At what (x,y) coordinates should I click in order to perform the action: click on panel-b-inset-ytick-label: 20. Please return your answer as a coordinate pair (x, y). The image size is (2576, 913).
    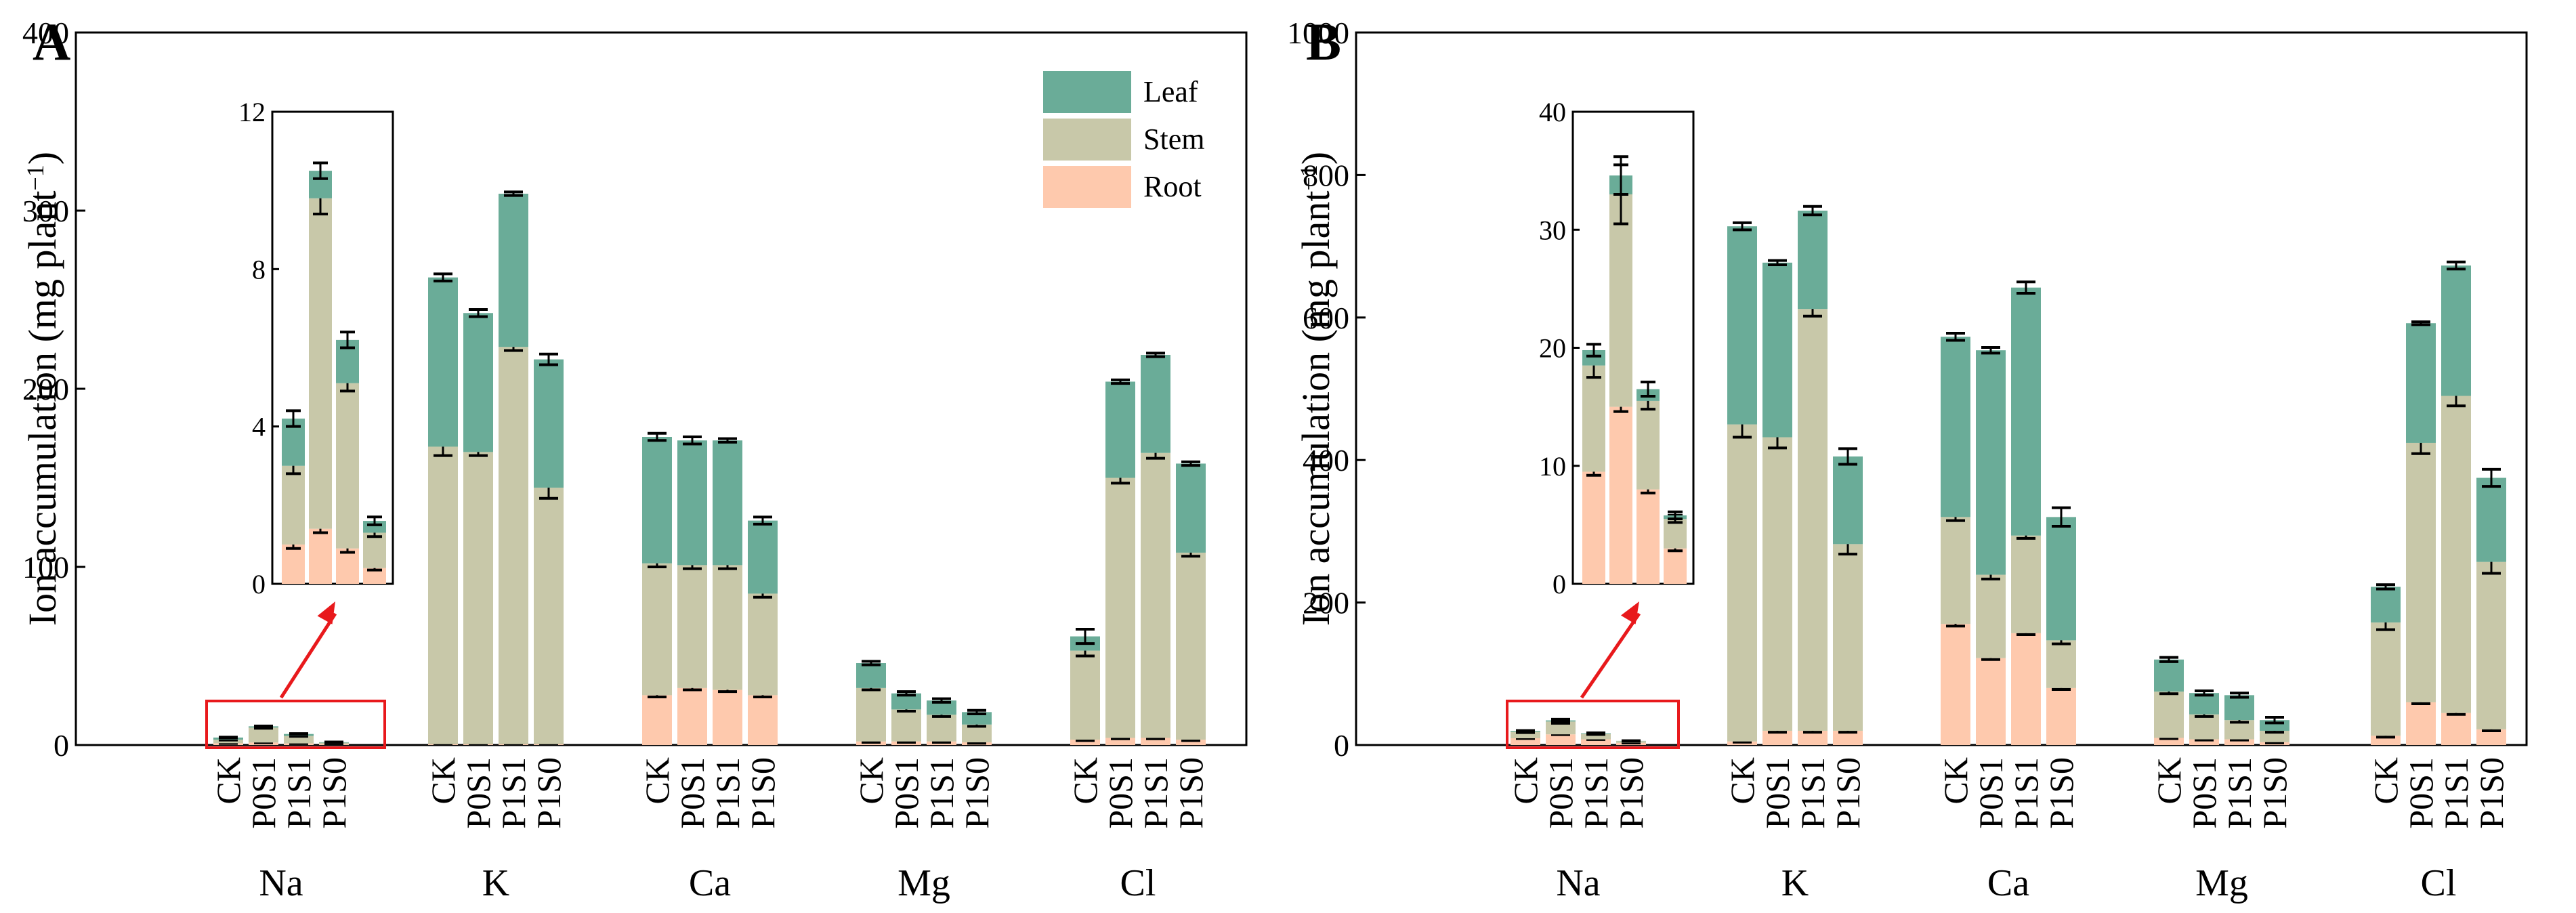
    Looking at the image, I should click on (1553, 348).